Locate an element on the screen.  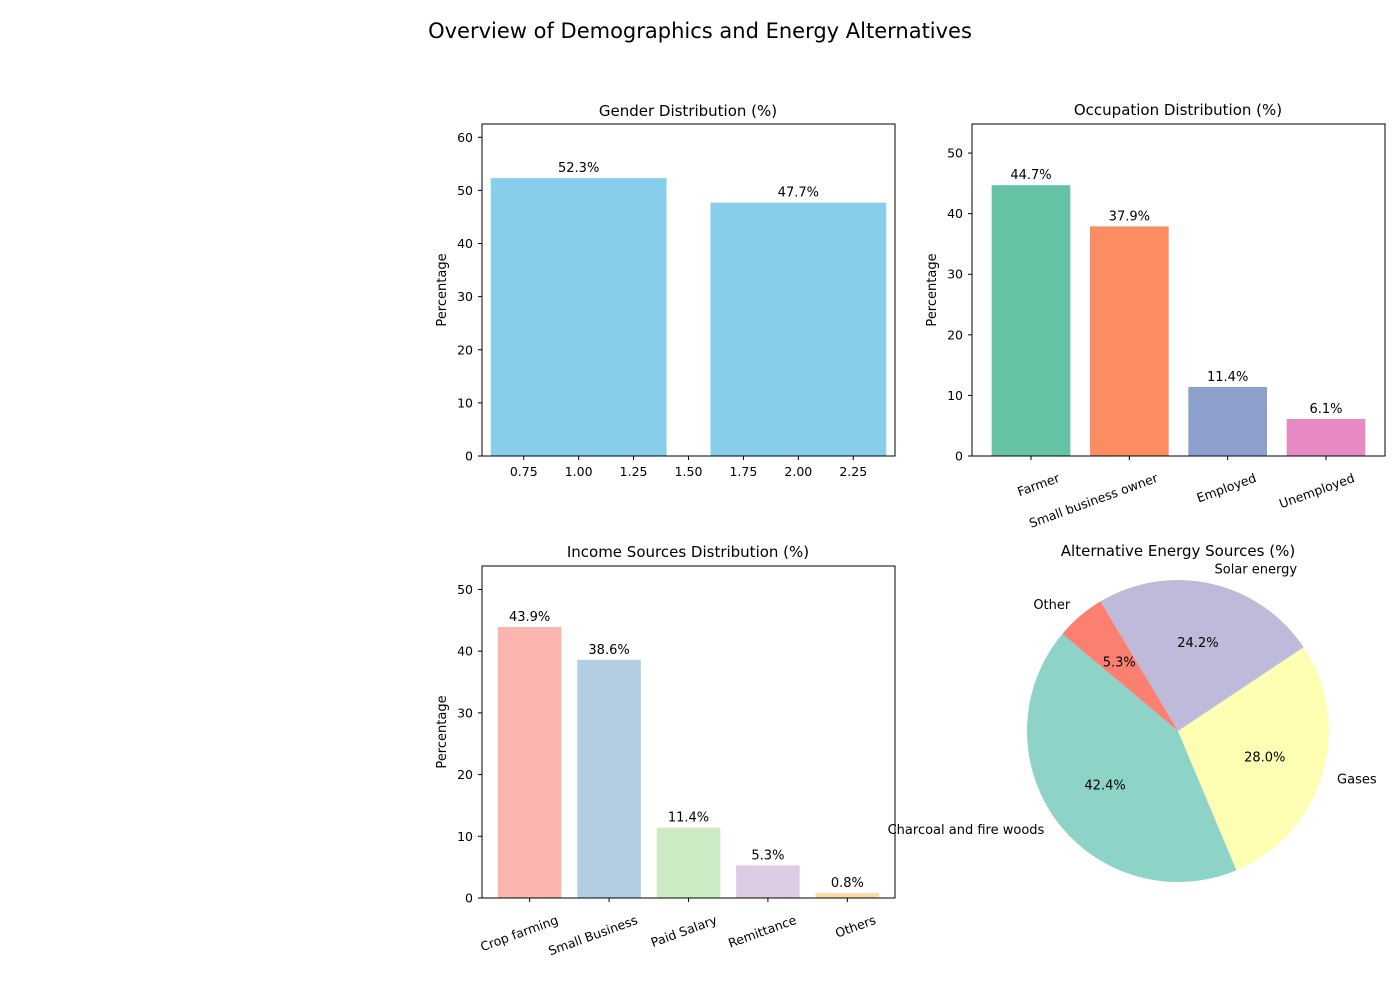
occupation-plot-frame is located at coordinates (1178, 290).